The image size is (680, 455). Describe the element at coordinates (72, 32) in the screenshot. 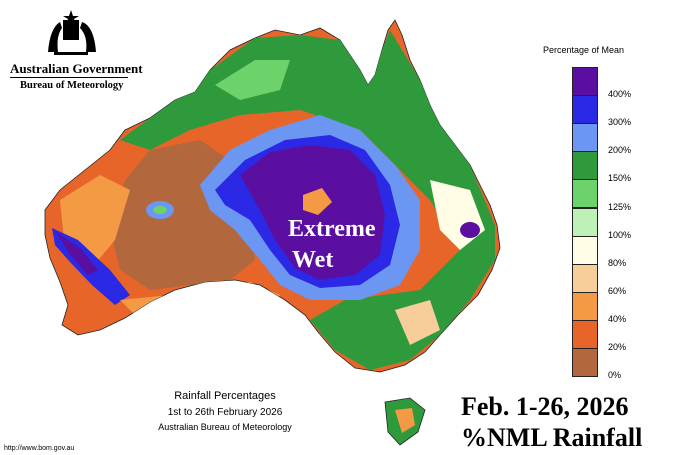

I see `coat-of-arms-icon` at that location.